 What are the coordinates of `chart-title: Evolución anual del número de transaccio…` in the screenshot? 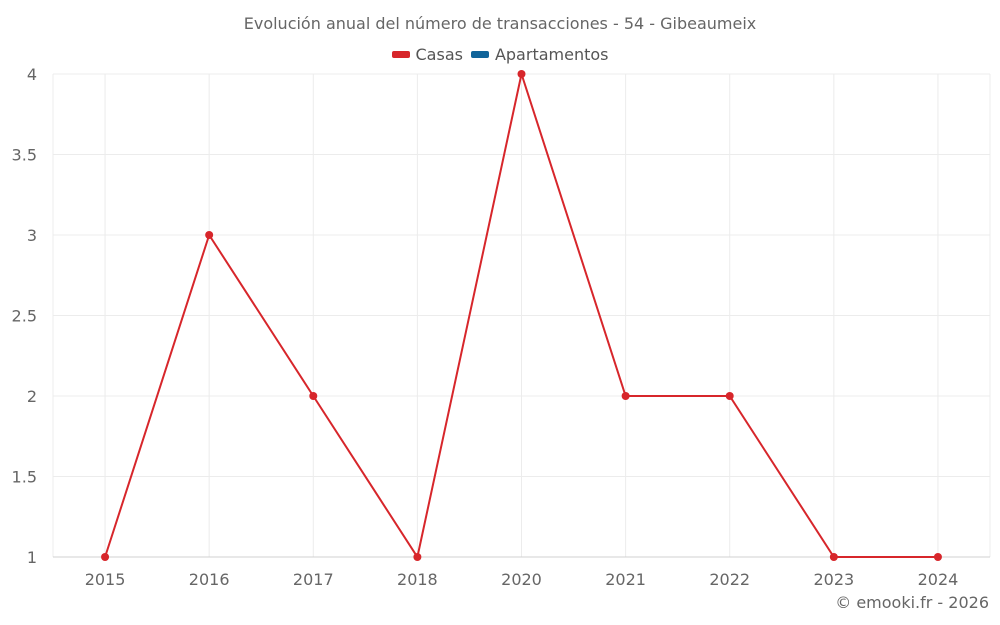 It's located at (500, 23).